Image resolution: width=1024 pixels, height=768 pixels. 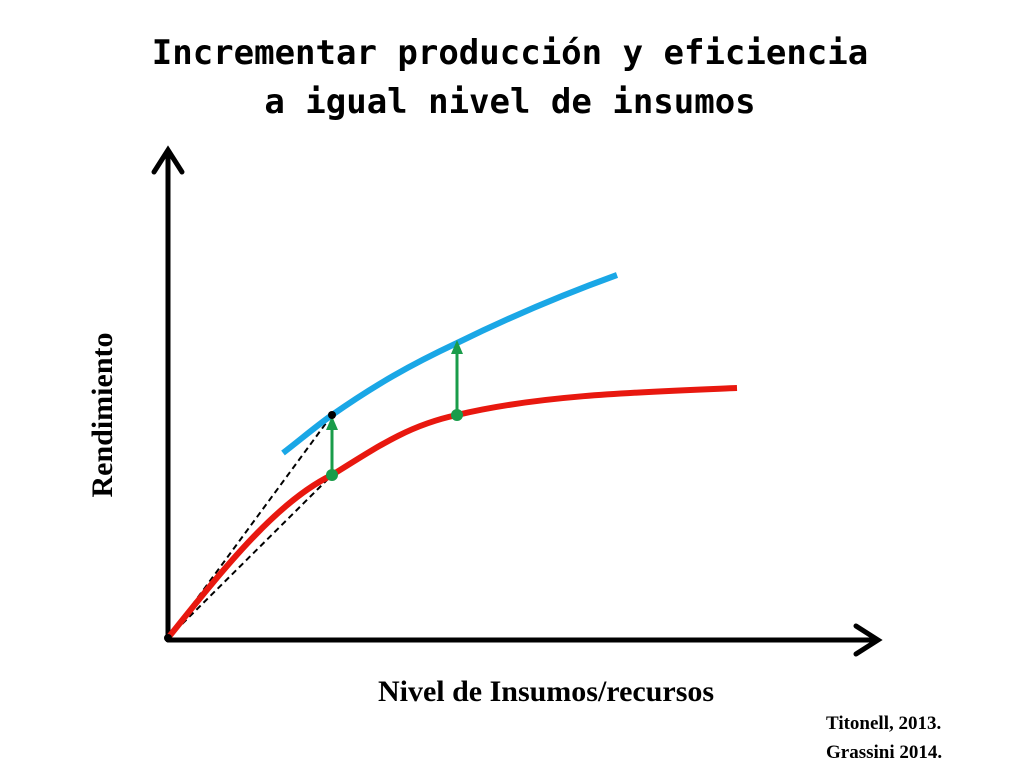 I want to click on citation: Grassini 2014., so click(x=884, y=752).